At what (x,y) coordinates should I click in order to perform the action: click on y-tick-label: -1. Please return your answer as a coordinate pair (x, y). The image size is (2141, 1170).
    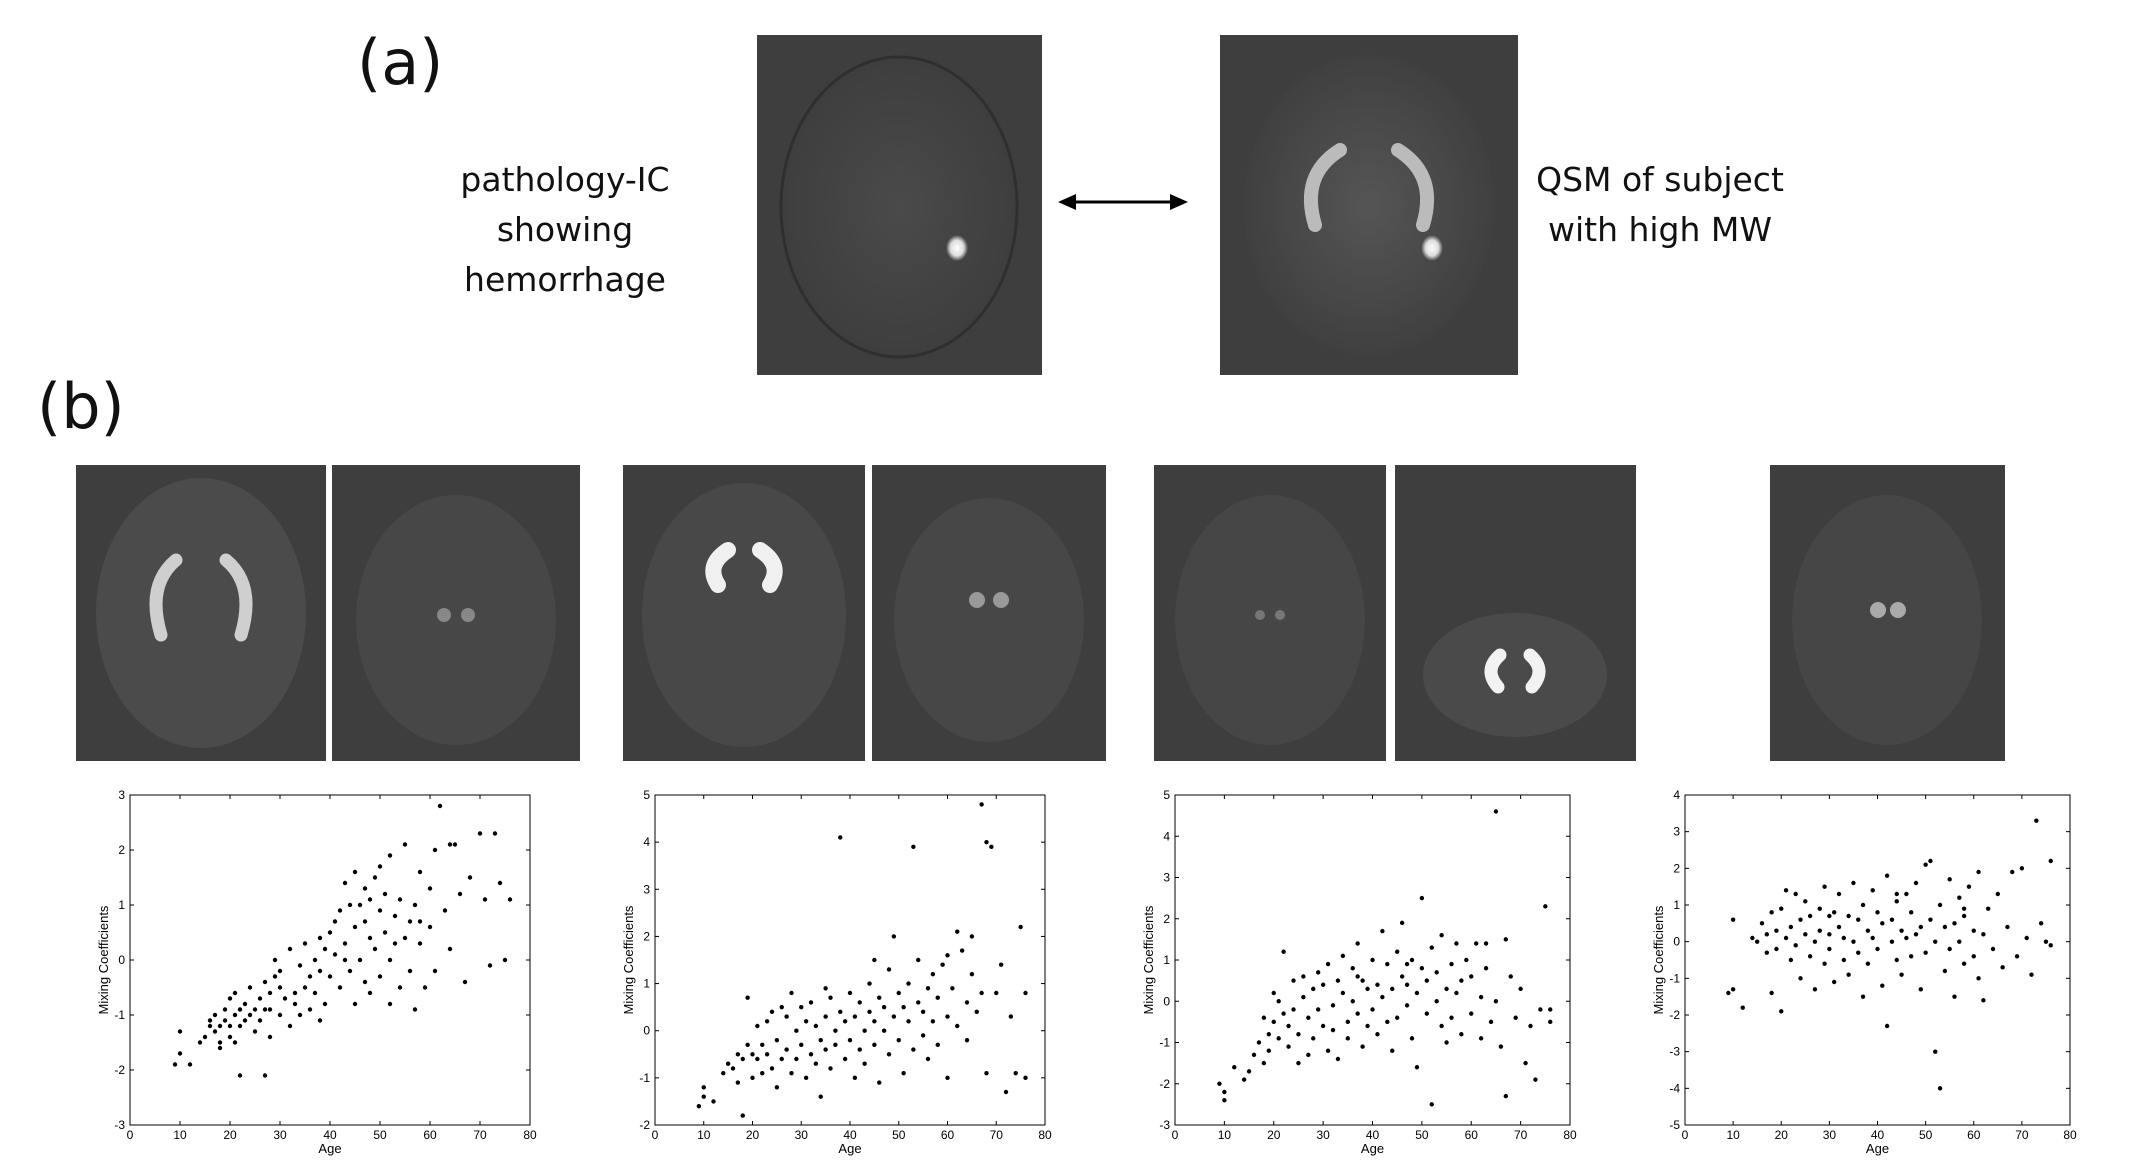
    Looking at the image, I should click on (119, 1015).